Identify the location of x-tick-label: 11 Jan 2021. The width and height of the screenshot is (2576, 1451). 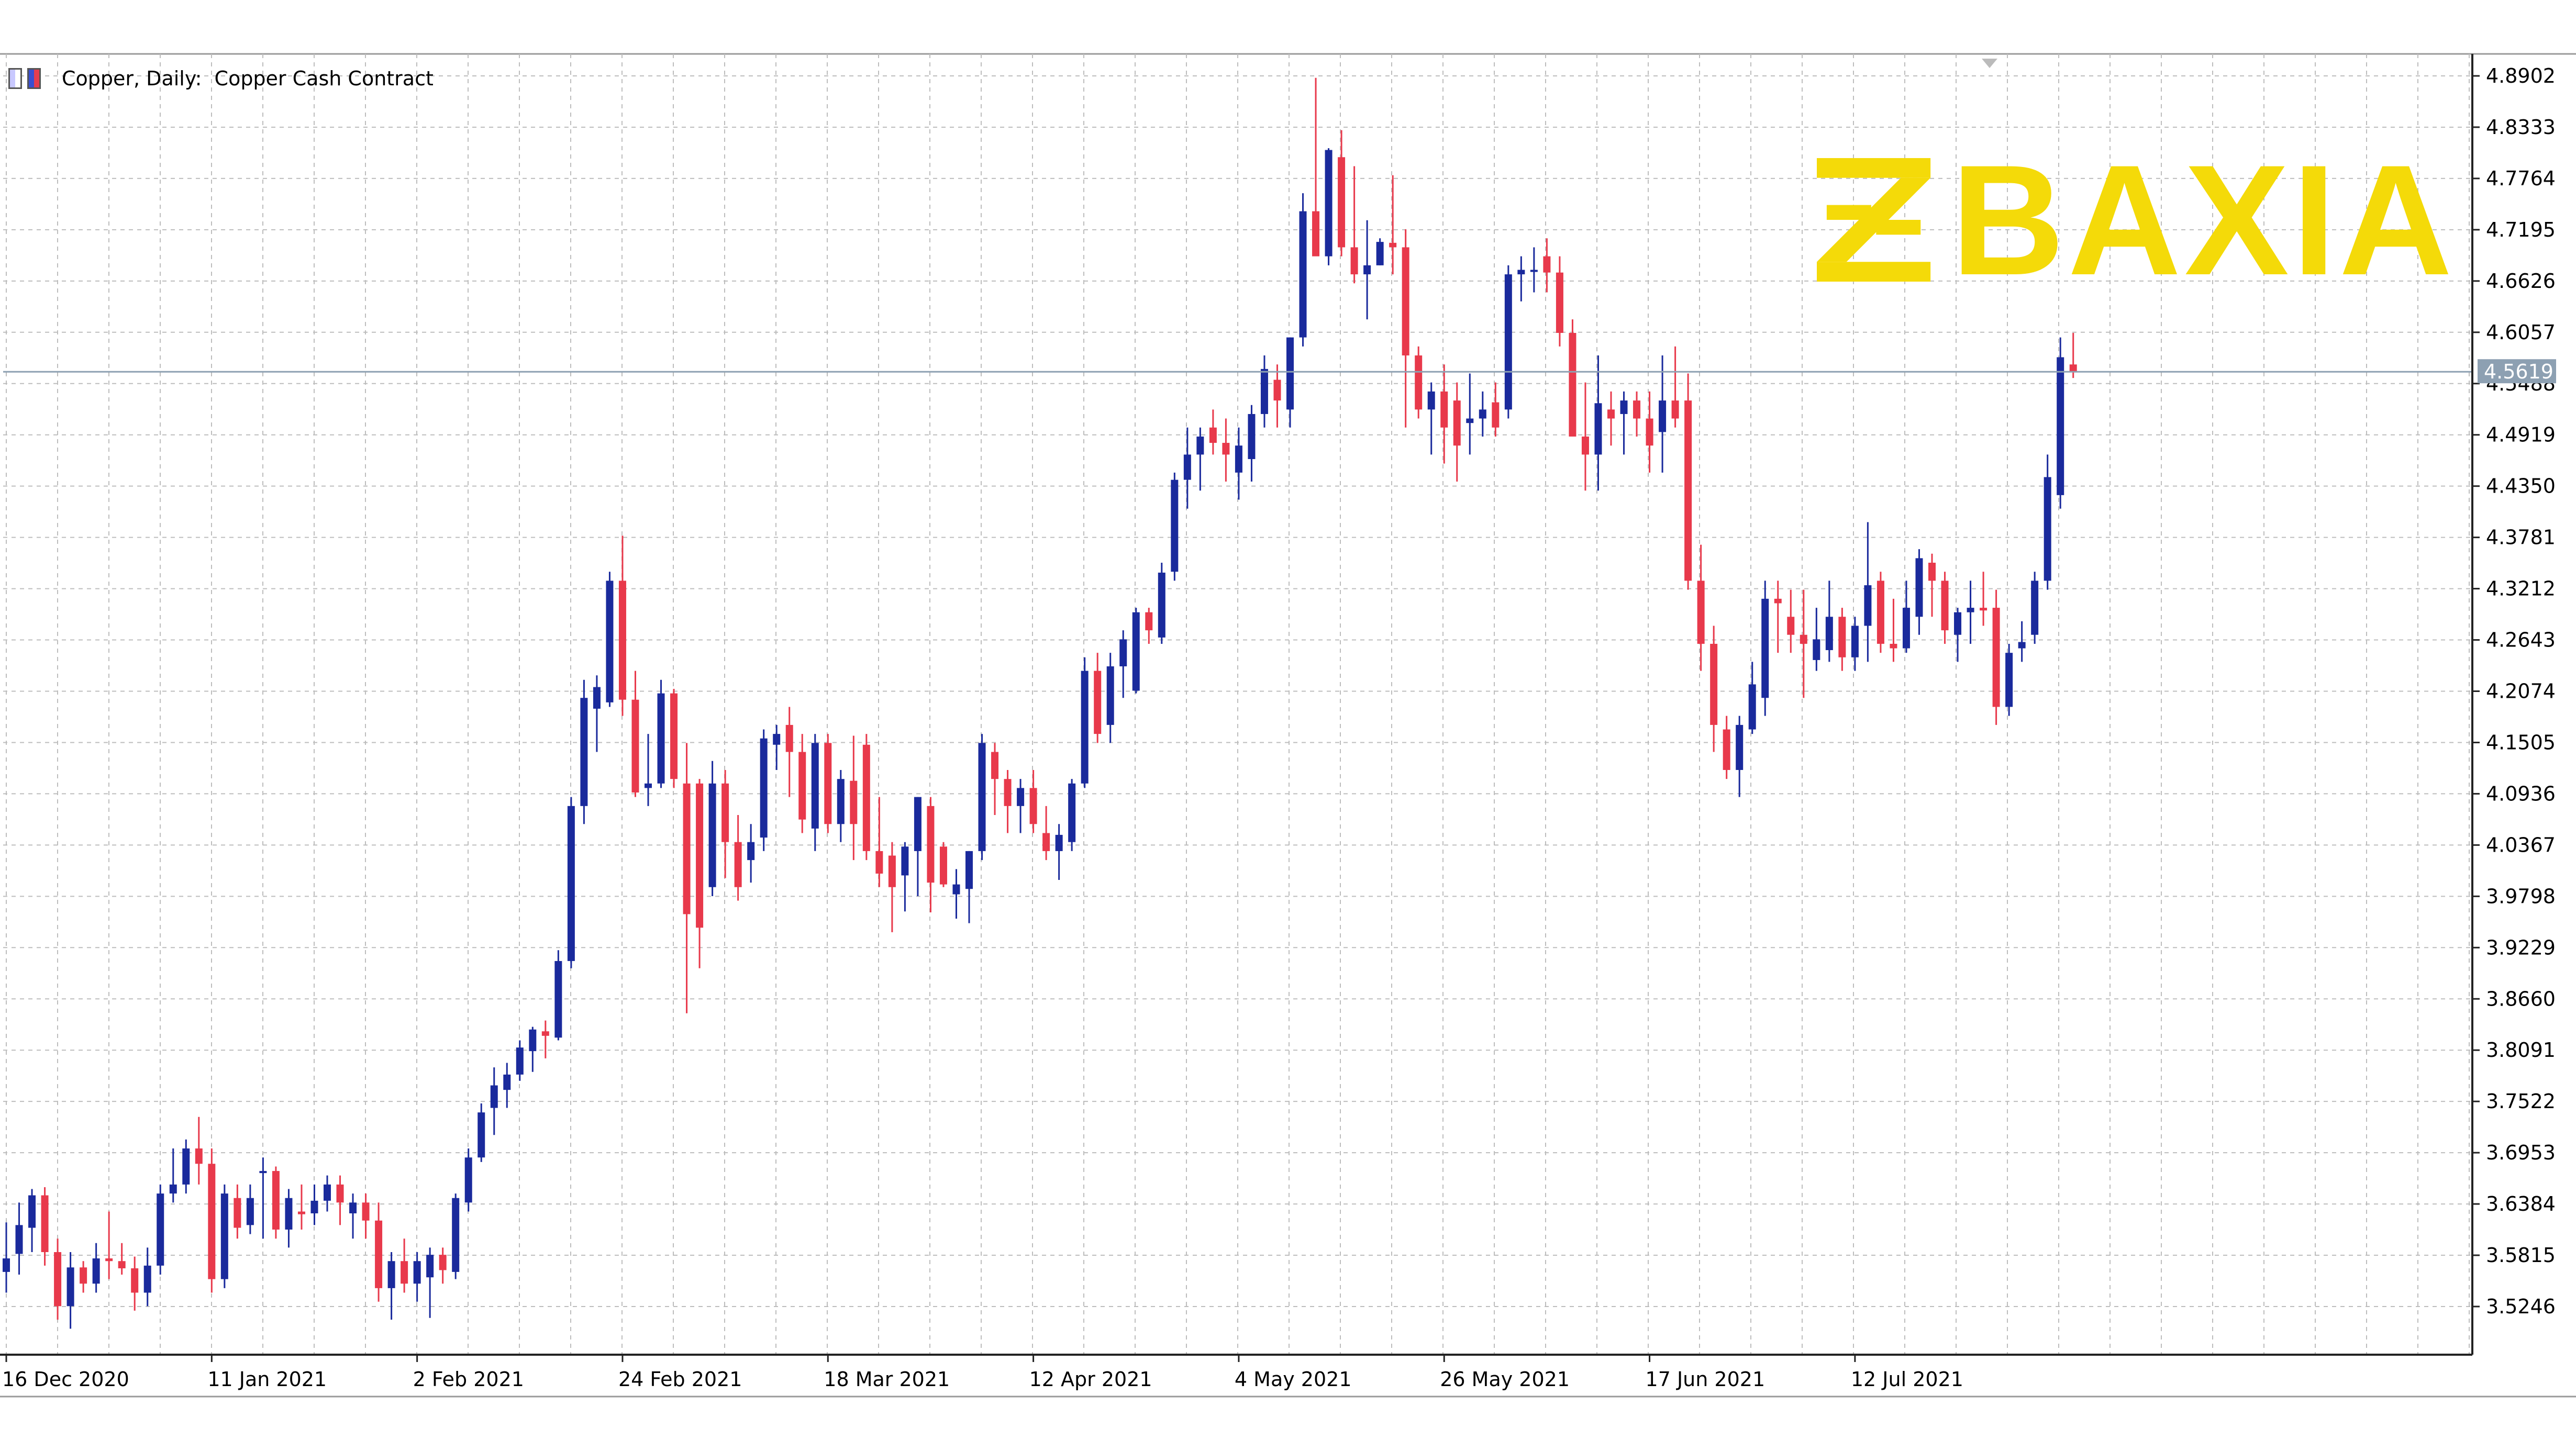
(267, 1379).